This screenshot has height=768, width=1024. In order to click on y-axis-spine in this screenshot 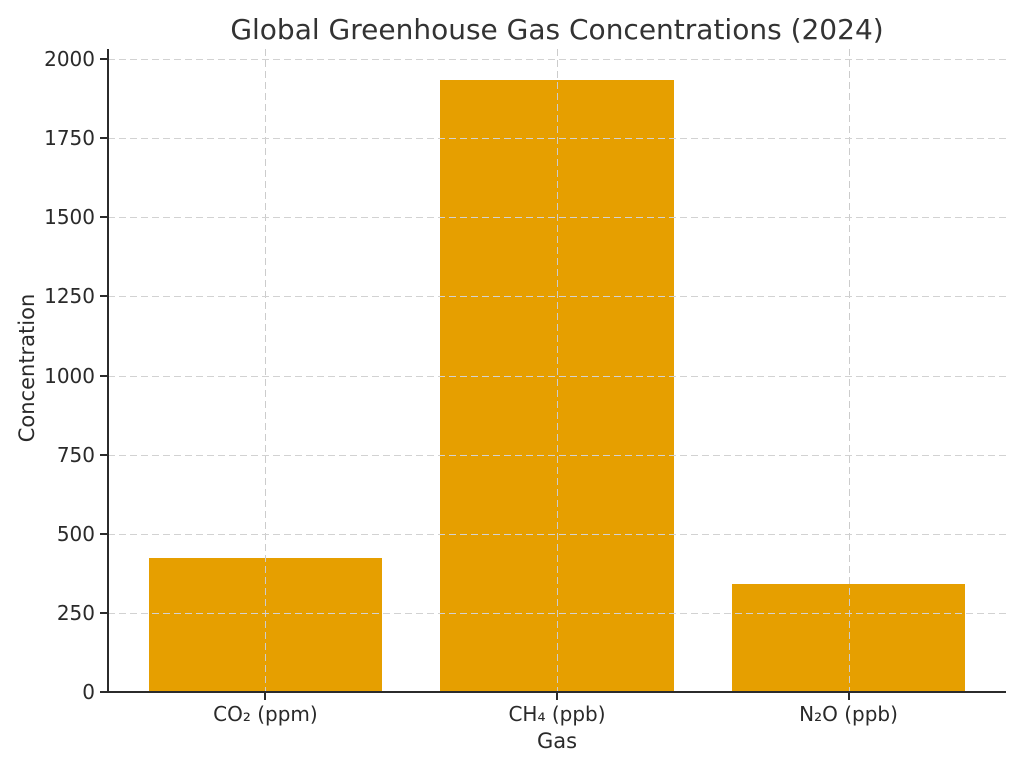, I will do `click(108, 371)`.